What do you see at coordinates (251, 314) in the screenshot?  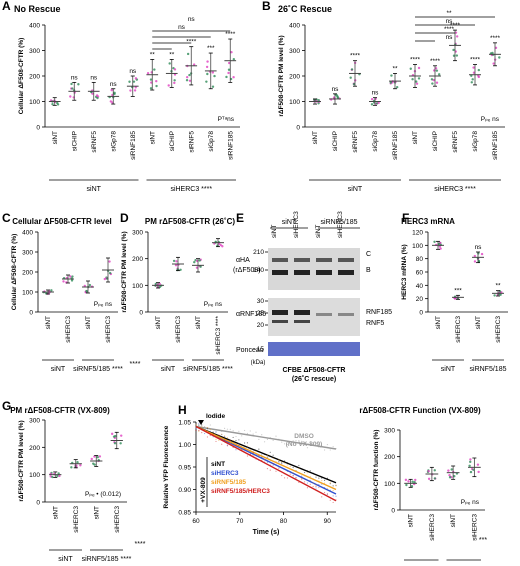 I see `row-label: αRNF185` at bounding box center [251, 314].